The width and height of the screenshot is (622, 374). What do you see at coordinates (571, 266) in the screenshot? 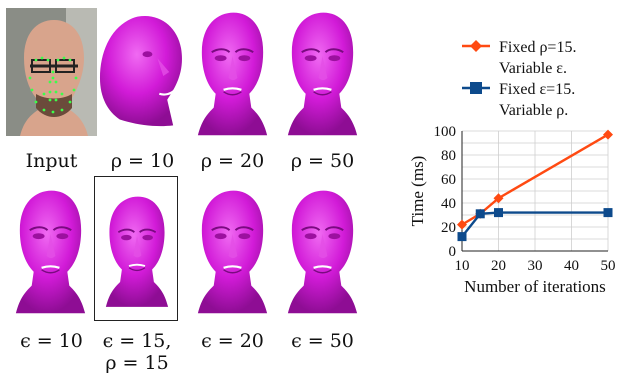
I see `x-tick-label-40: 40` at bounding box center [571, 266].